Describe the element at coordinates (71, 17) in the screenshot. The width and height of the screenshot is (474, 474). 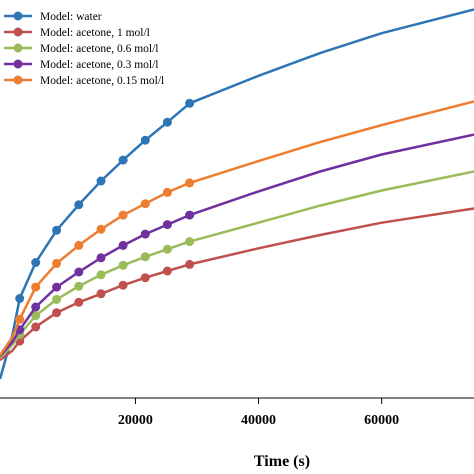
I see `legend-label: Model: water` at that location.